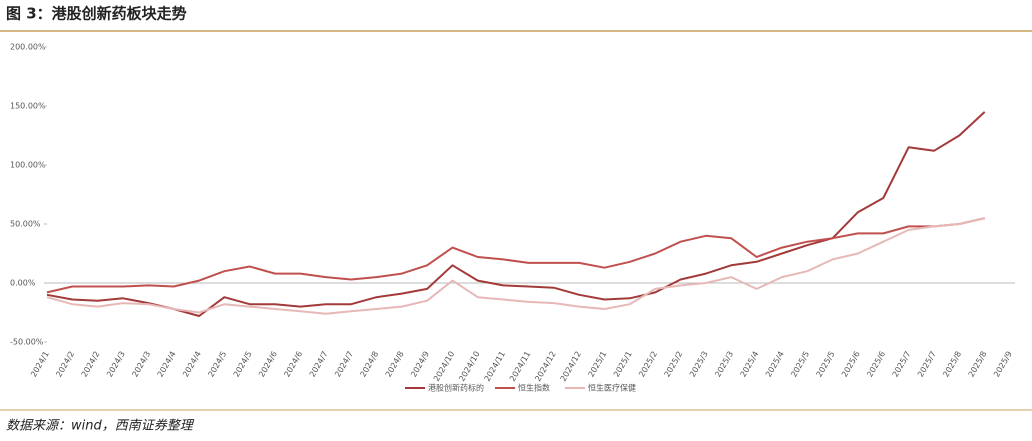 This screenshot has height=441, width=1032. Describe the element at coordinates (420, 364) in the screenshot. I see `x-tick-label: 2024/9` at that location.